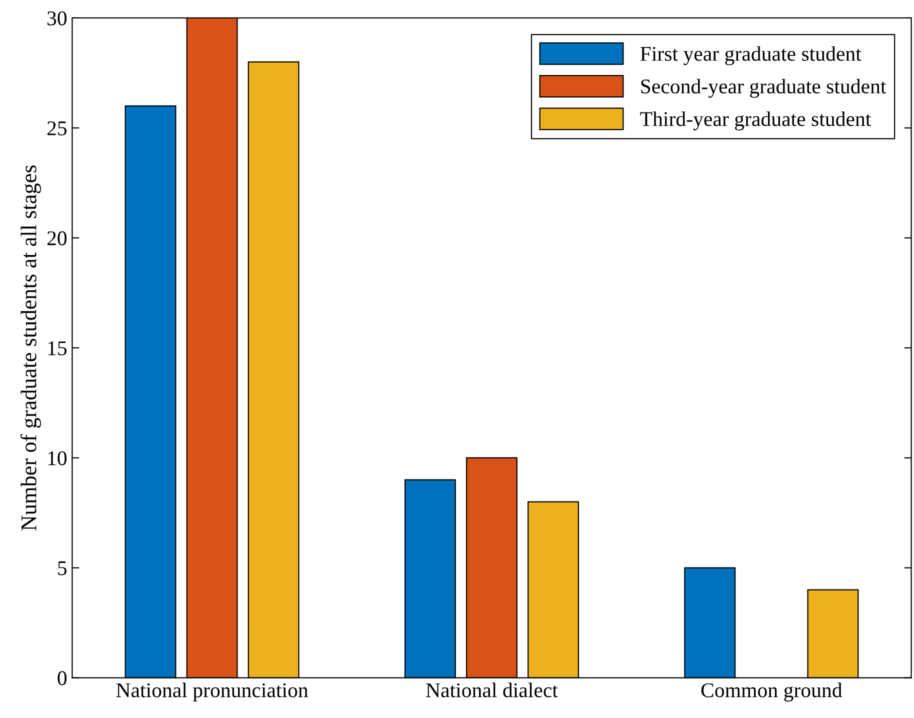  What do you see at coordinates (62, 678) in the screenshot?
I see `y-tick-label: 0` at bounding box center [62, 678].